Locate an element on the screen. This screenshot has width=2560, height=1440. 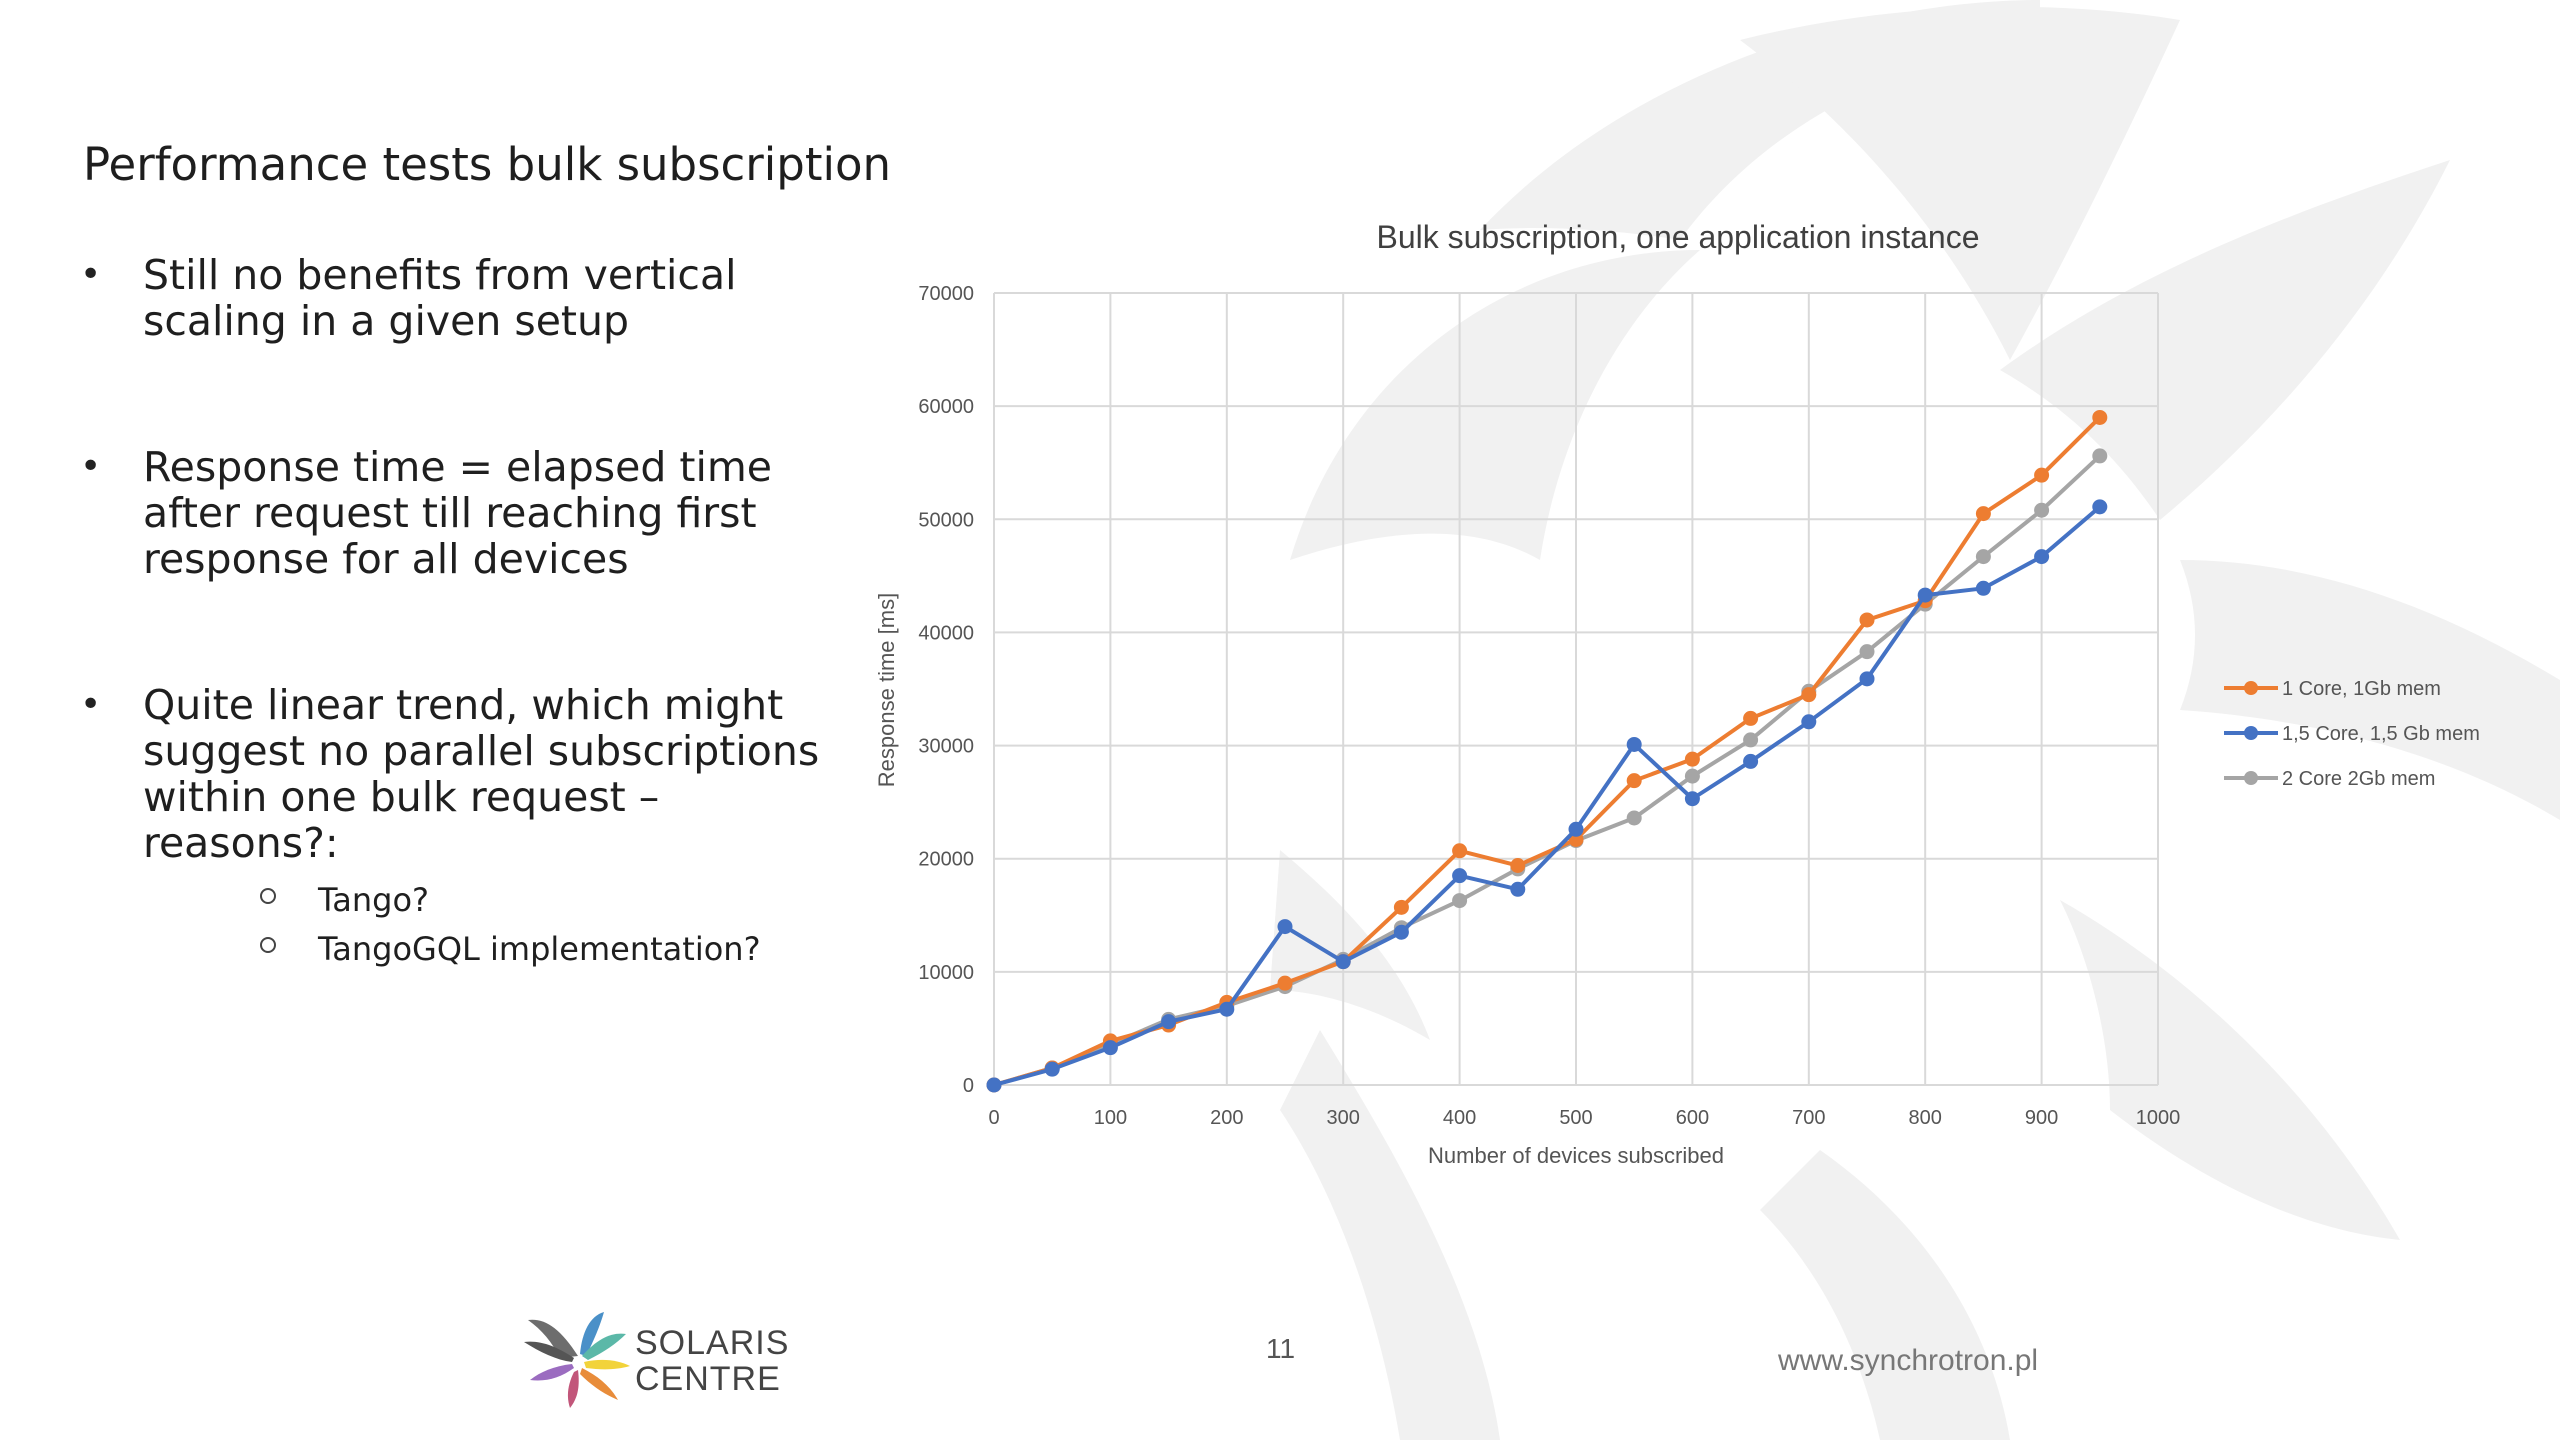
x-tick-label: 100 is located at coordinates (1110, 1118).